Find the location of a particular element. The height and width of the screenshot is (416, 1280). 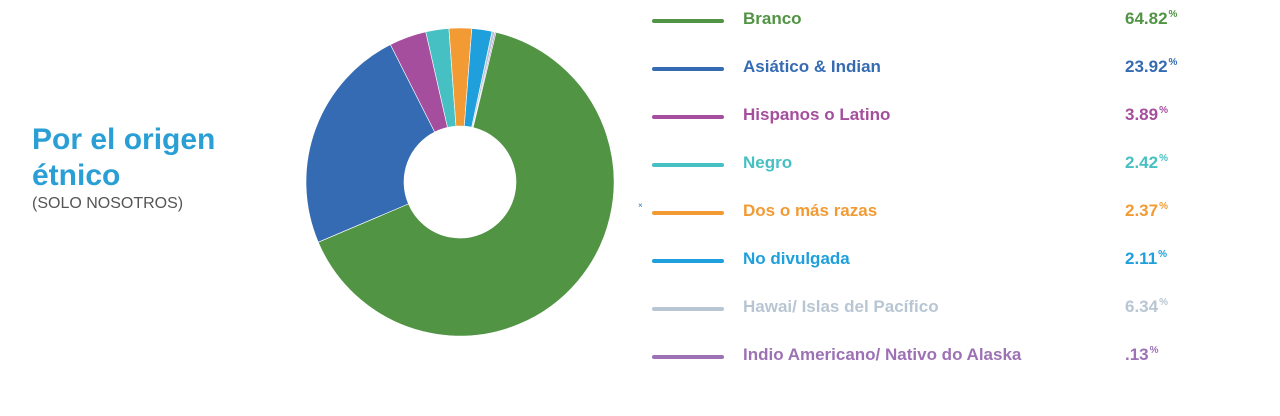

legend-label: No divulgada is located at coordinates (796, 258).